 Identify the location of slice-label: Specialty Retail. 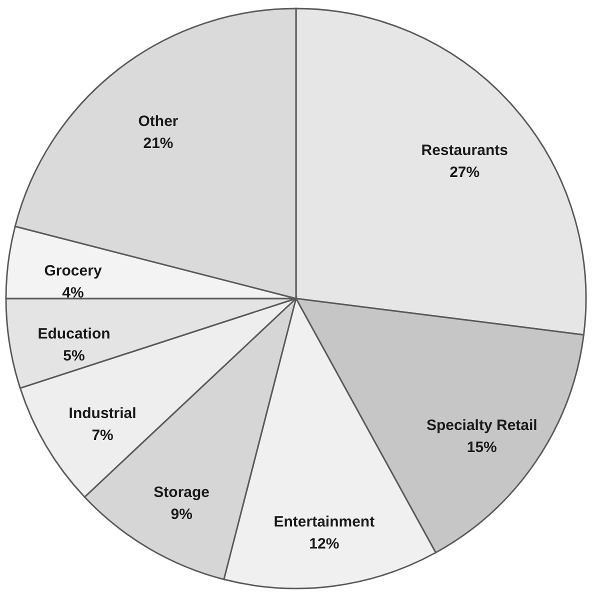
(482, 425).